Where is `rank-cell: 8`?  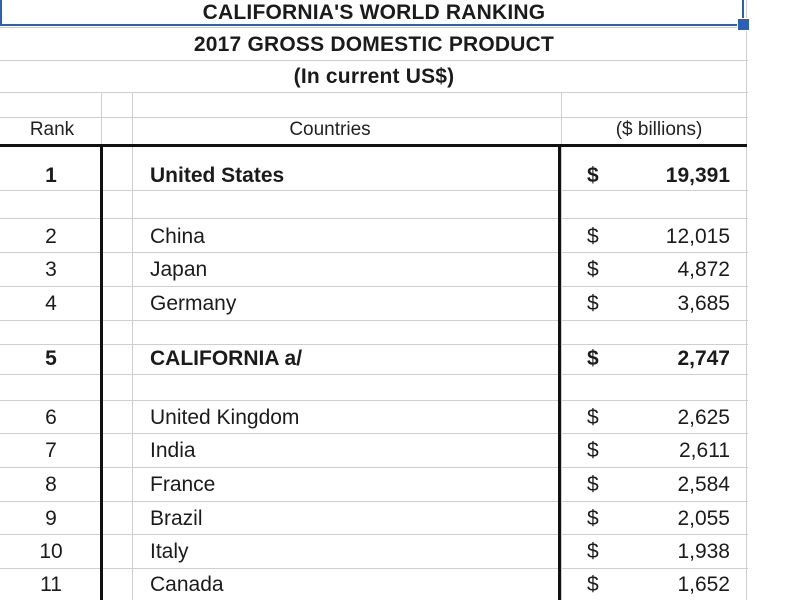 rank-cell: 8 is located at coordinates (51, 484).